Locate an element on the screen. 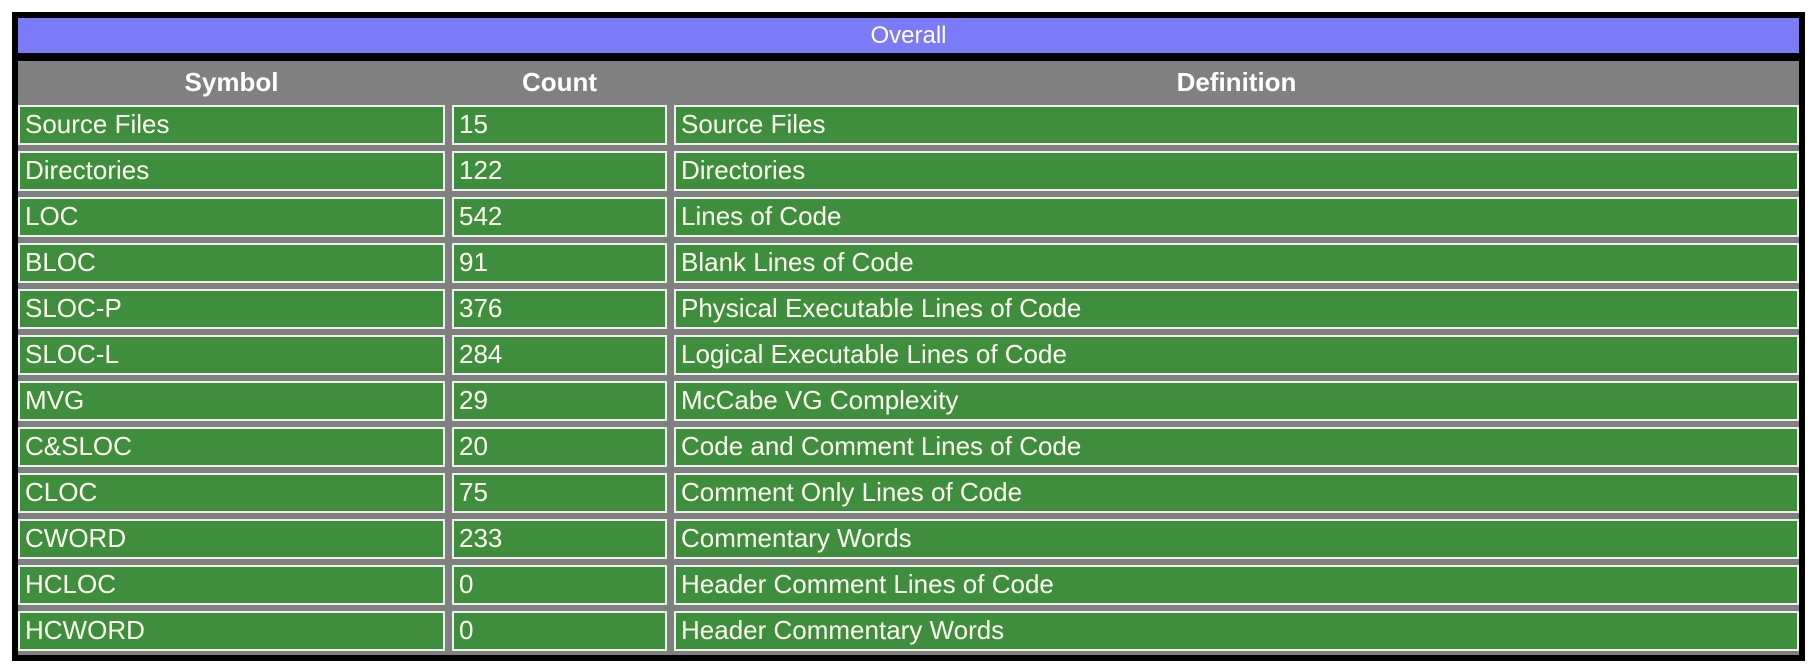 The height and width of the screenshot is (672, 1817). symbol-cell: CWORD is located at coordinates (231, 539).